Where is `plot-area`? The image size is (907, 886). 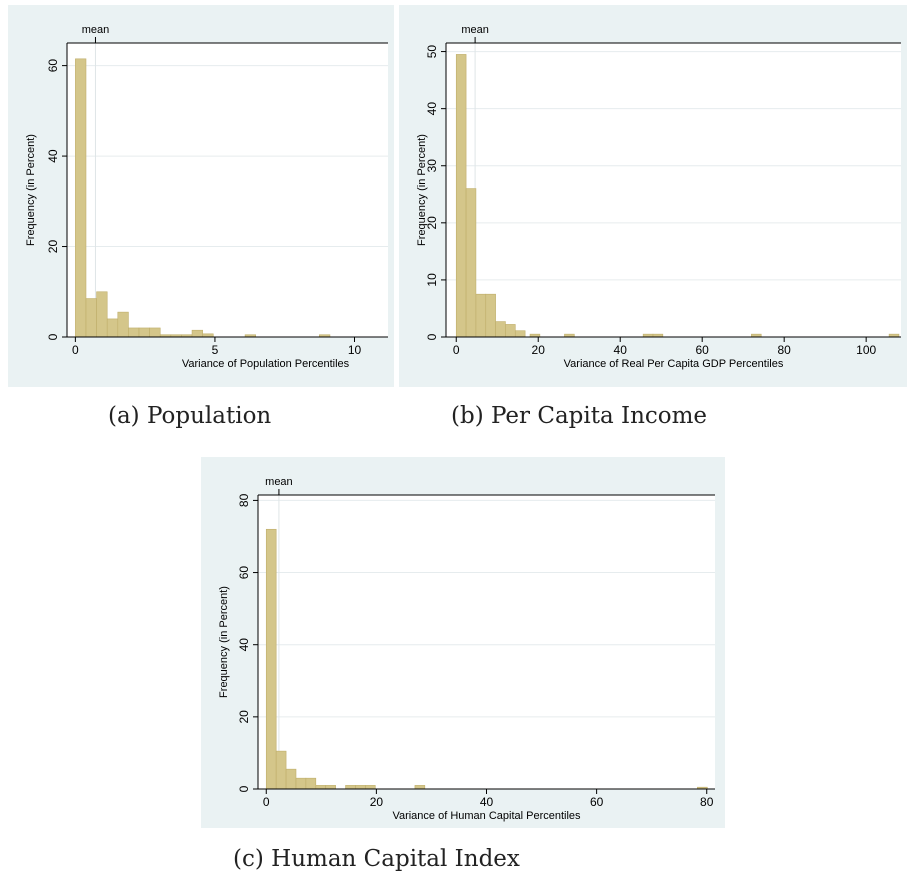 plot-area is located at coordinates (227, 190).